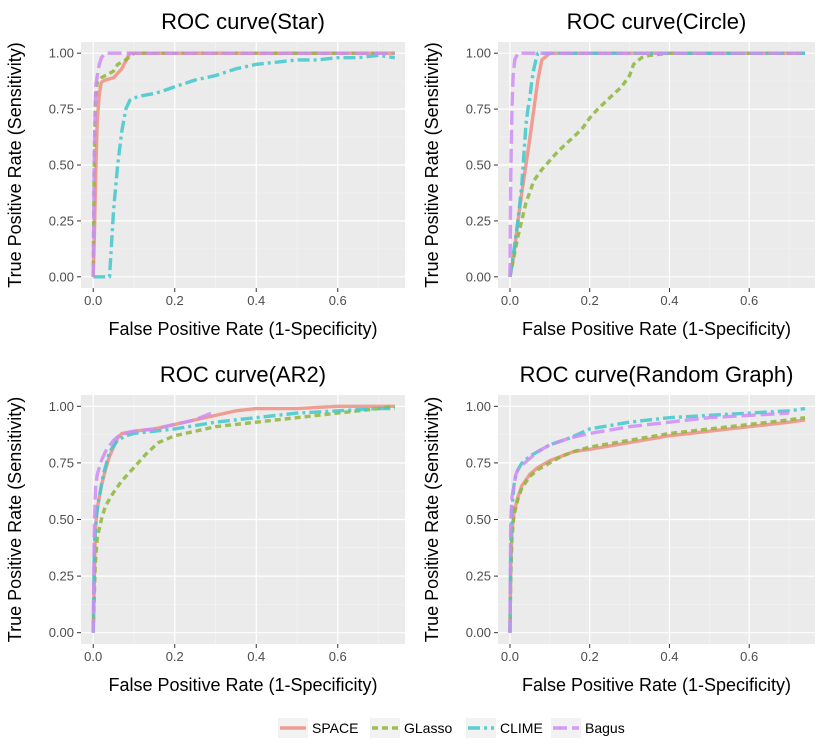 The width and height of the screenshot is (831, 755). What do you see at coordinates (657, 374) in the screenshot?
I see `panel-title: ROC curve(Random Graph)` at bounding box center [657, 374].